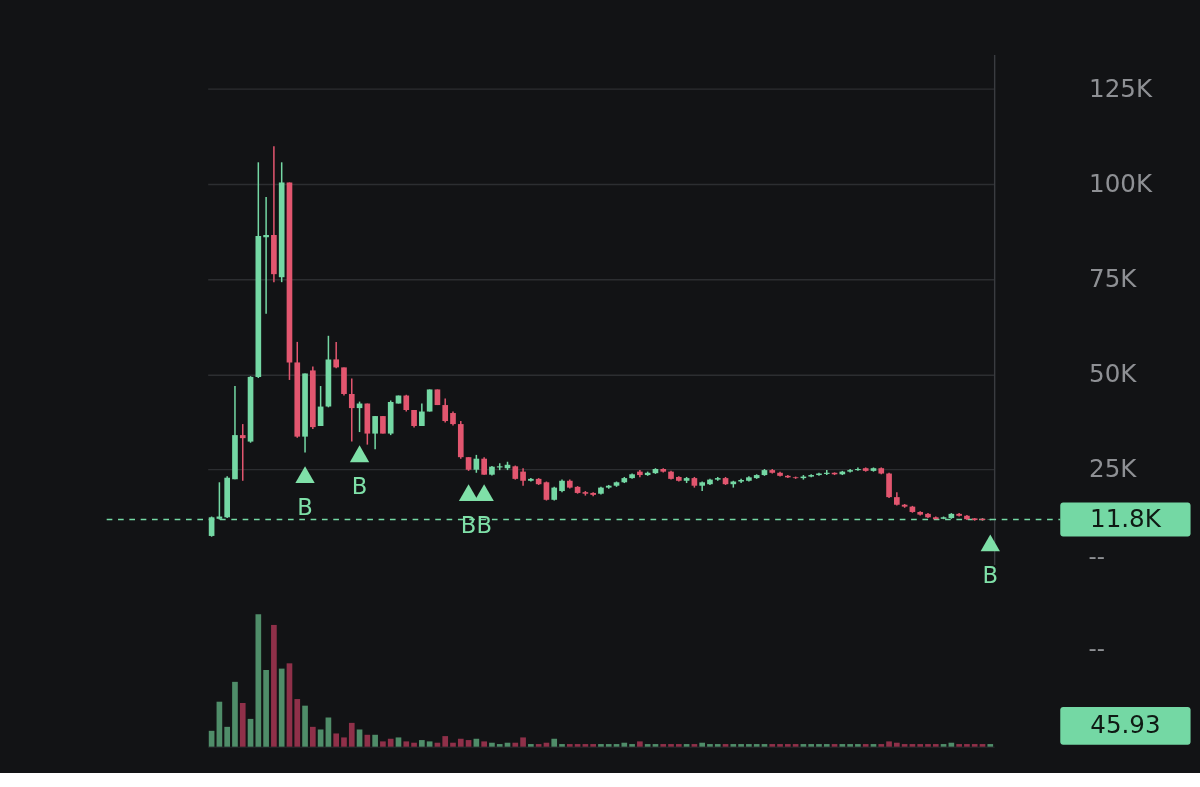  What do you see at coordinates (1113, 374) in the screenshot?
I see `y-tick-label: 50K` at bounding box center [1113, 374].